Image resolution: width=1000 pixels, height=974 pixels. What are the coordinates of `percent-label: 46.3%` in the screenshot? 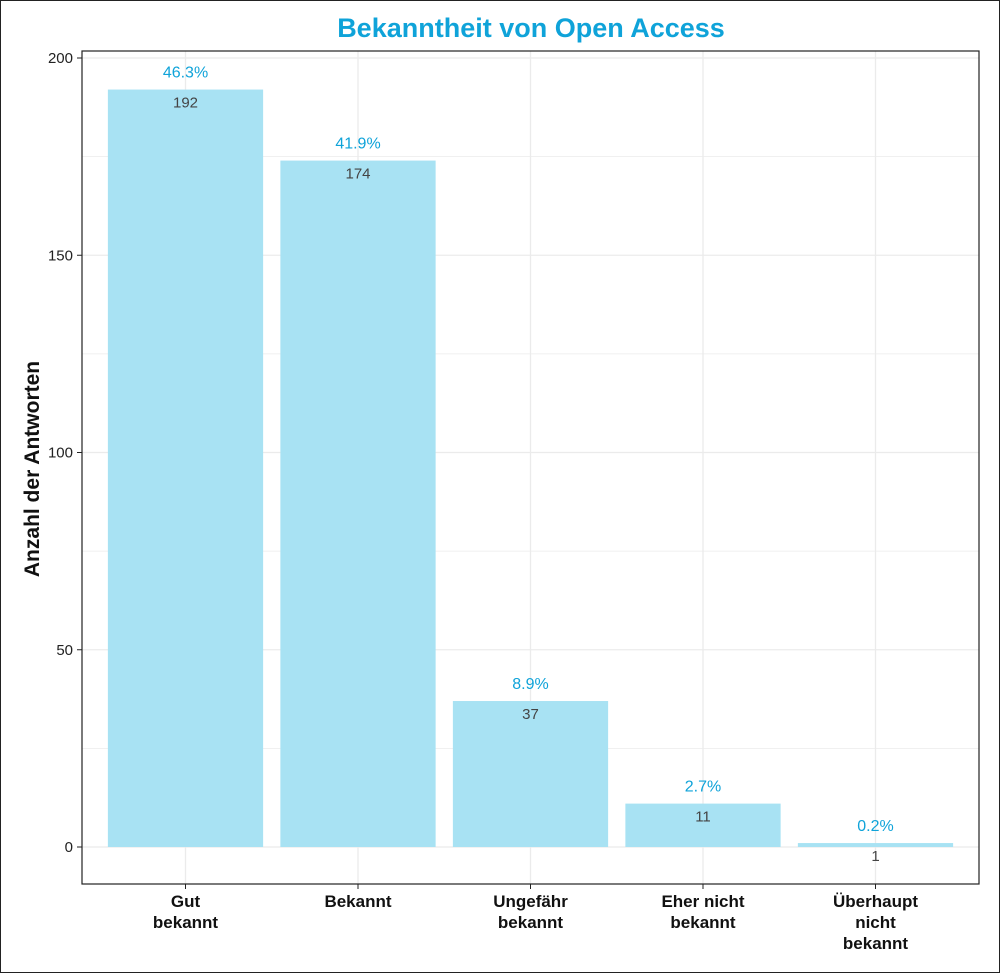 It's located at (185, 73).